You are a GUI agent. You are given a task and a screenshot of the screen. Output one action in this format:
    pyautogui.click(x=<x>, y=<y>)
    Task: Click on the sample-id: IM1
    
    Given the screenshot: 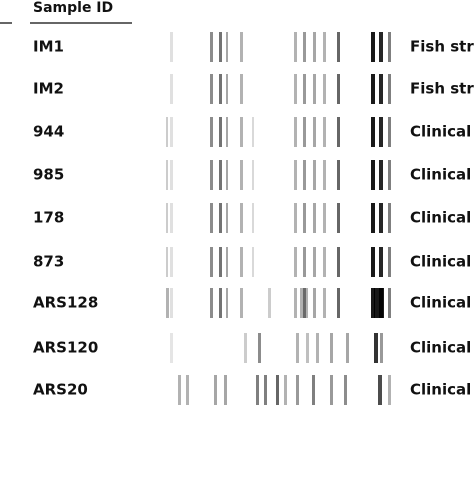 What is the action you would take?
    pyautogui.click(x=48, y=47)
    